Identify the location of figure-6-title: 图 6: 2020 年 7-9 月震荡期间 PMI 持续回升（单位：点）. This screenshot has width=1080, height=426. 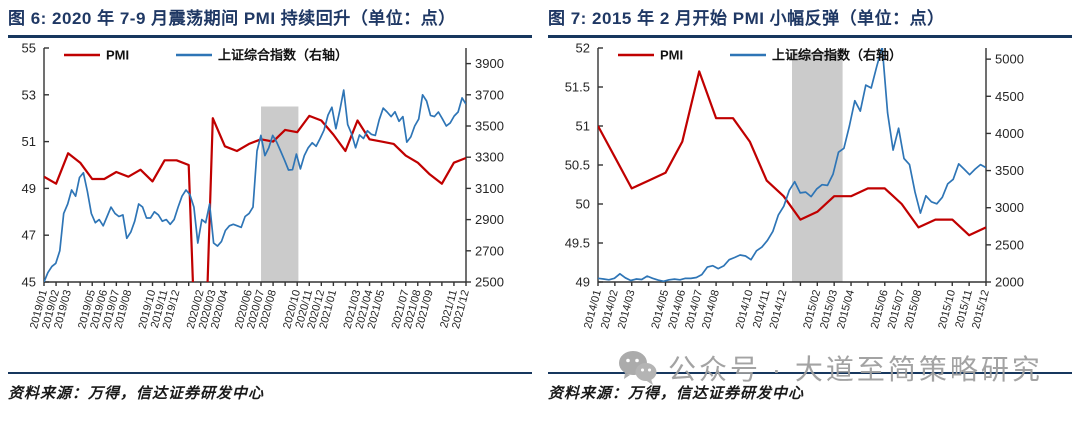
(232, 18).